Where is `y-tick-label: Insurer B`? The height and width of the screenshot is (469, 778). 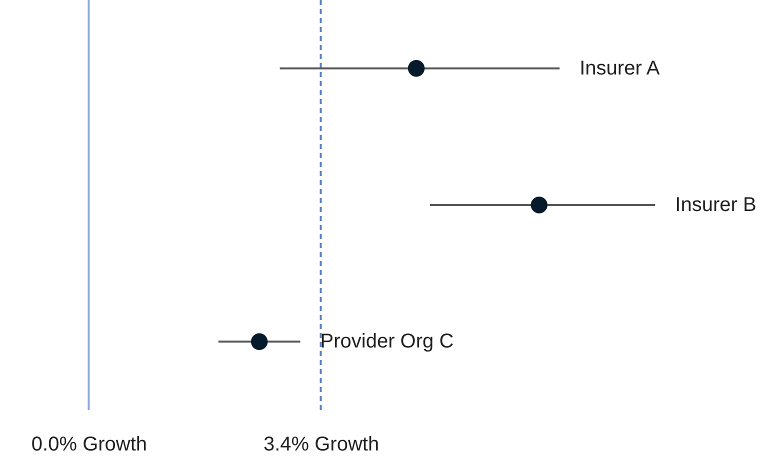
y-tick-label: Insurer B is located at coordinates (715, 205).